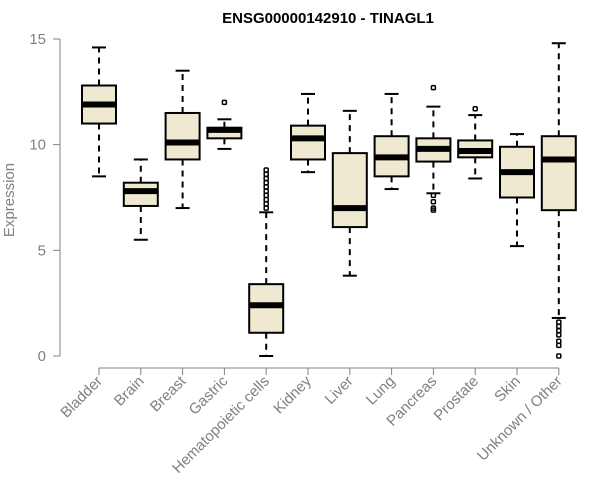  Describe the element at coordinates (433, 148) in the screenshot. I see `box-pancreas` at that location.